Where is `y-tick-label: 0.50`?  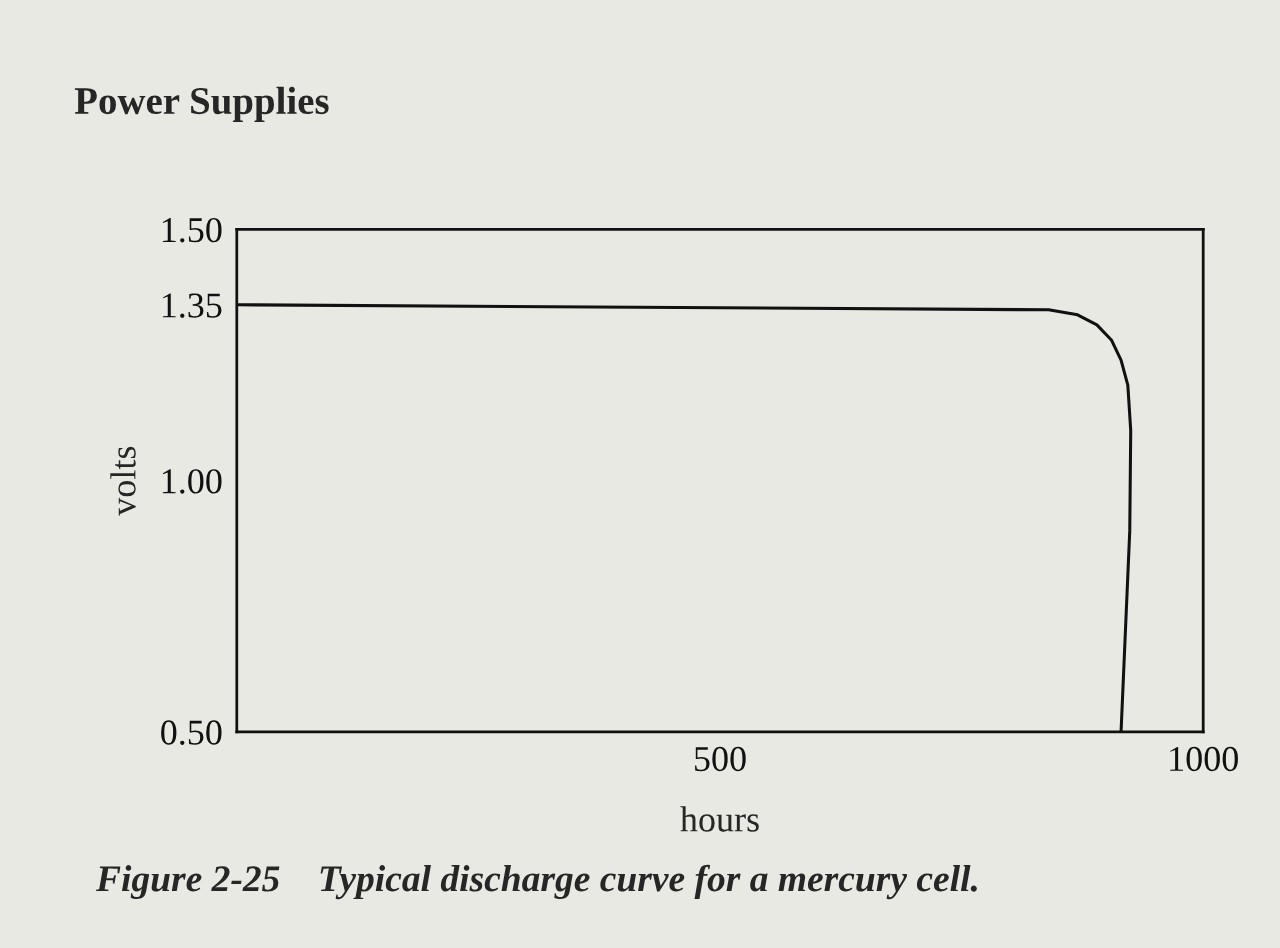 y-tick-label: 0.50 is located at coordinates (191, 732).